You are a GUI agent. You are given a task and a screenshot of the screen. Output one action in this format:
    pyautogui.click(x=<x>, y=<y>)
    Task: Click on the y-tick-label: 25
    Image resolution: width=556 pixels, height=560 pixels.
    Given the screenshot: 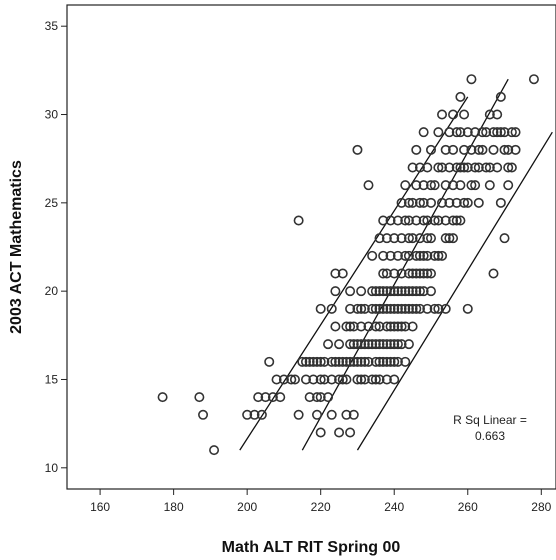 What is the action you would take?
    pyautogui.click(x=52, y=203)
    